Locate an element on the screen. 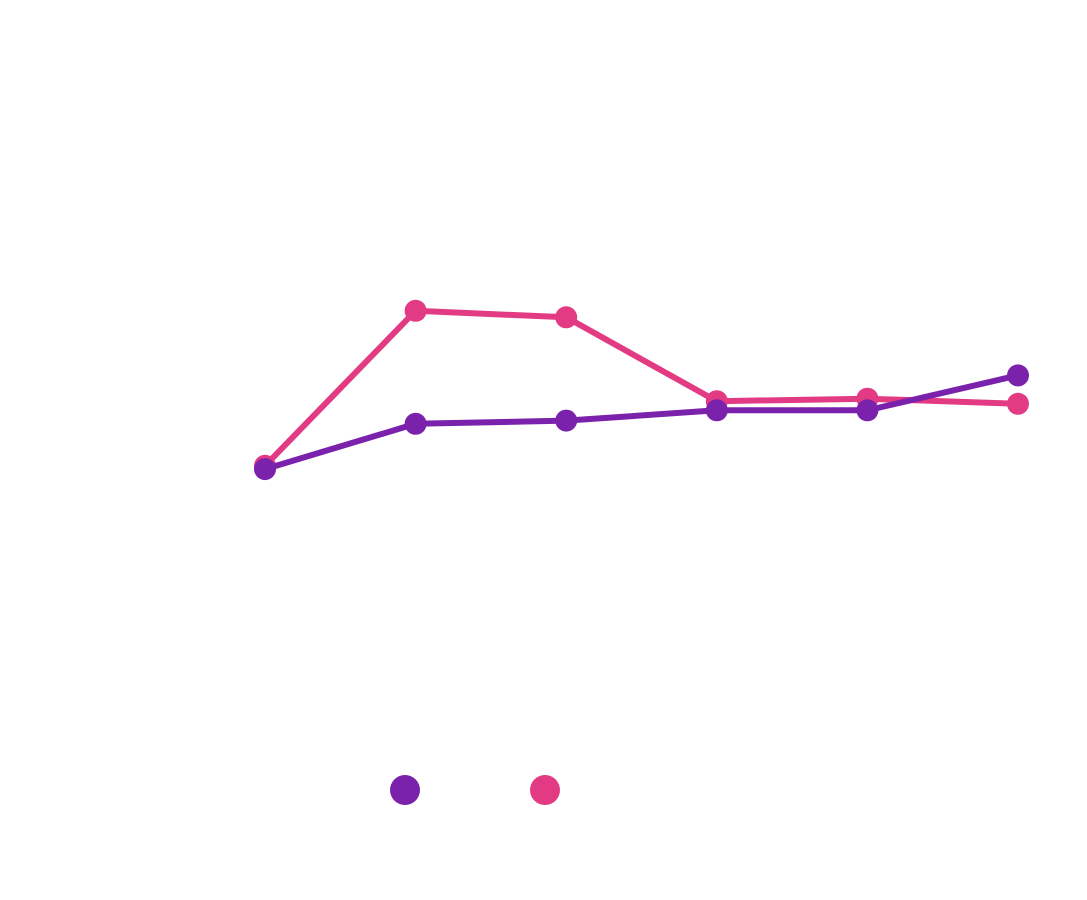 The width and height of the screenshot is (1087, 900). series-2-line is located at coordinates (641, 388).